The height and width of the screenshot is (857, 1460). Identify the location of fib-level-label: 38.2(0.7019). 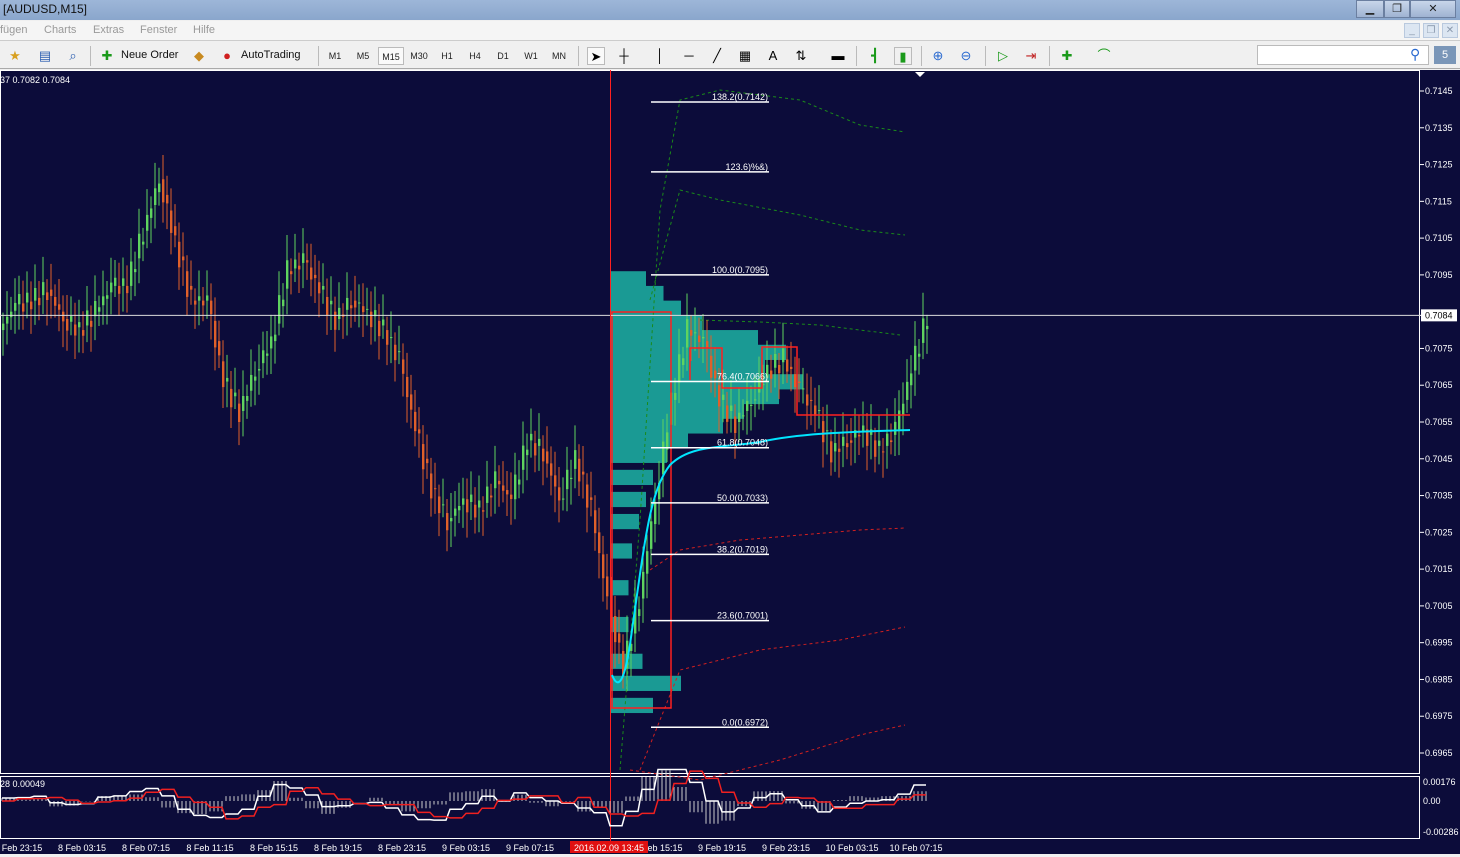
(742, 549).